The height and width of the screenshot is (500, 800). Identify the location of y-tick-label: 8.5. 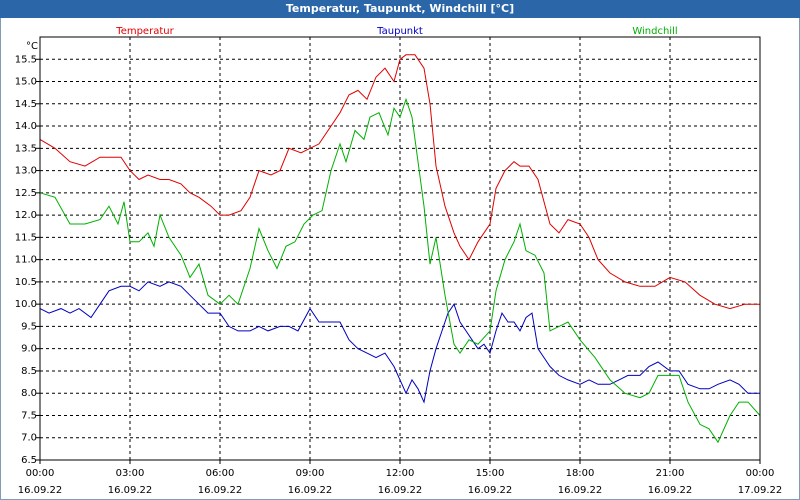
(29, 371).